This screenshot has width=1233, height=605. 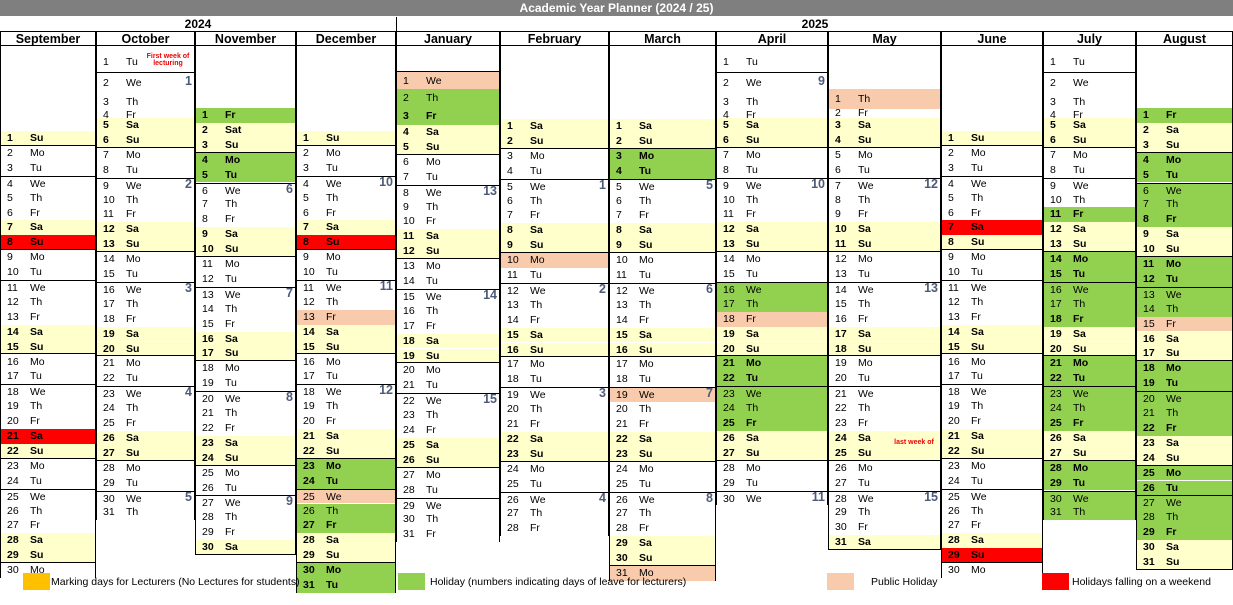 I want to click on day-cell-november-2: 2 Sat, so click(x=245, y=130).